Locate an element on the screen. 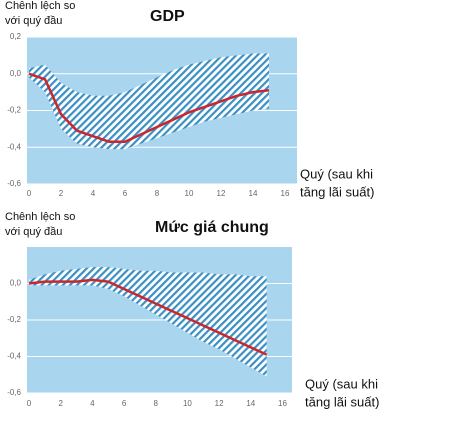 The width and height of the screenshot is (452, 423). y-tick-label: 0,2 is located at coordinates (16, 36).